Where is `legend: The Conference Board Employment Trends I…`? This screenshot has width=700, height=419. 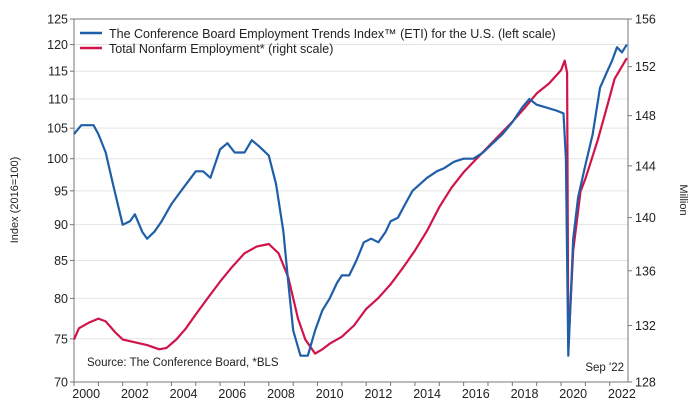
legend: The Conference Board Employment Trends I… is located at coordinates (318, 41).